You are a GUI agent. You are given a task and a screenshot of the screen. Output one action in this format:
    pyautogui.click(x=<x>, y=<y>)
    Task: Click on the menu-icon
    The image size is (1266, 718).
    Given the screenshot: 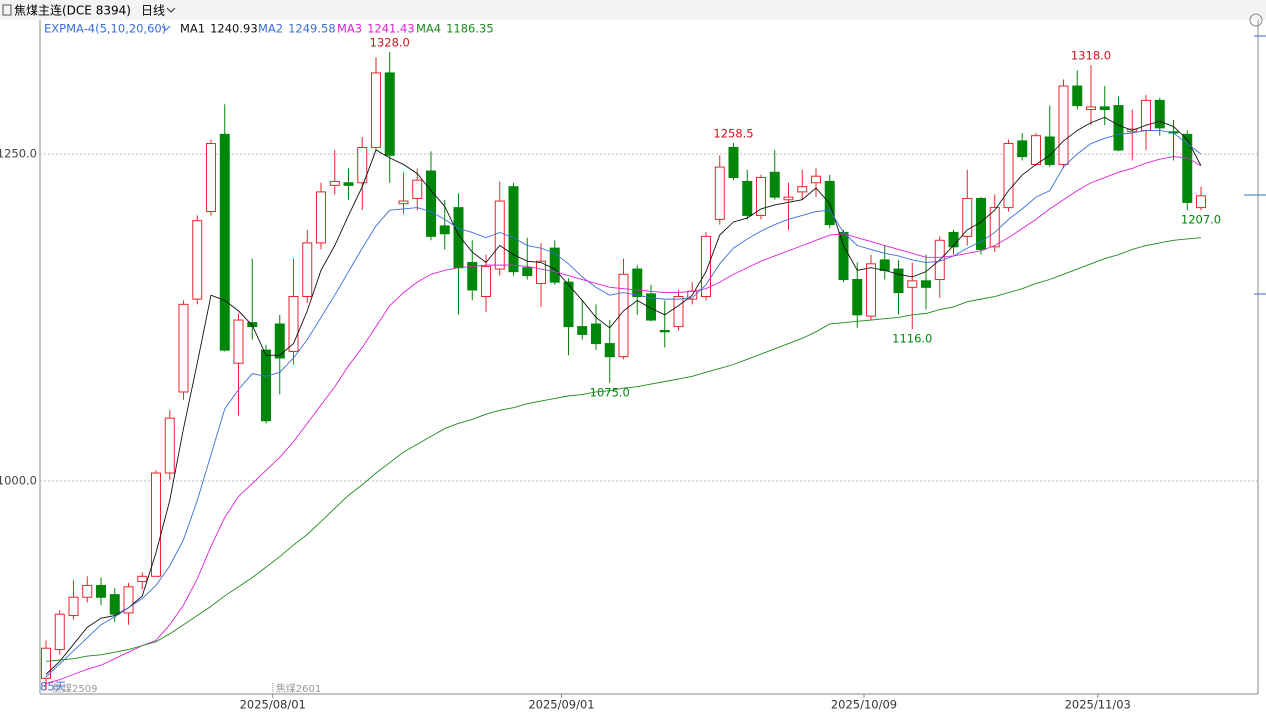 What is the action you would take?
    pyautogui.click(x=7, y=10)
    